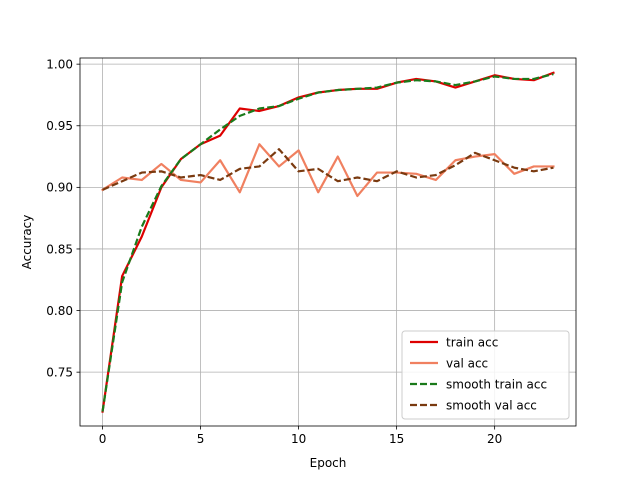 This screenshot has width=640, height=484. What do you see at coordinates (396, 439) in the screenshot?
I see `x-tick-label: 15` at bounding box center [396, 439].